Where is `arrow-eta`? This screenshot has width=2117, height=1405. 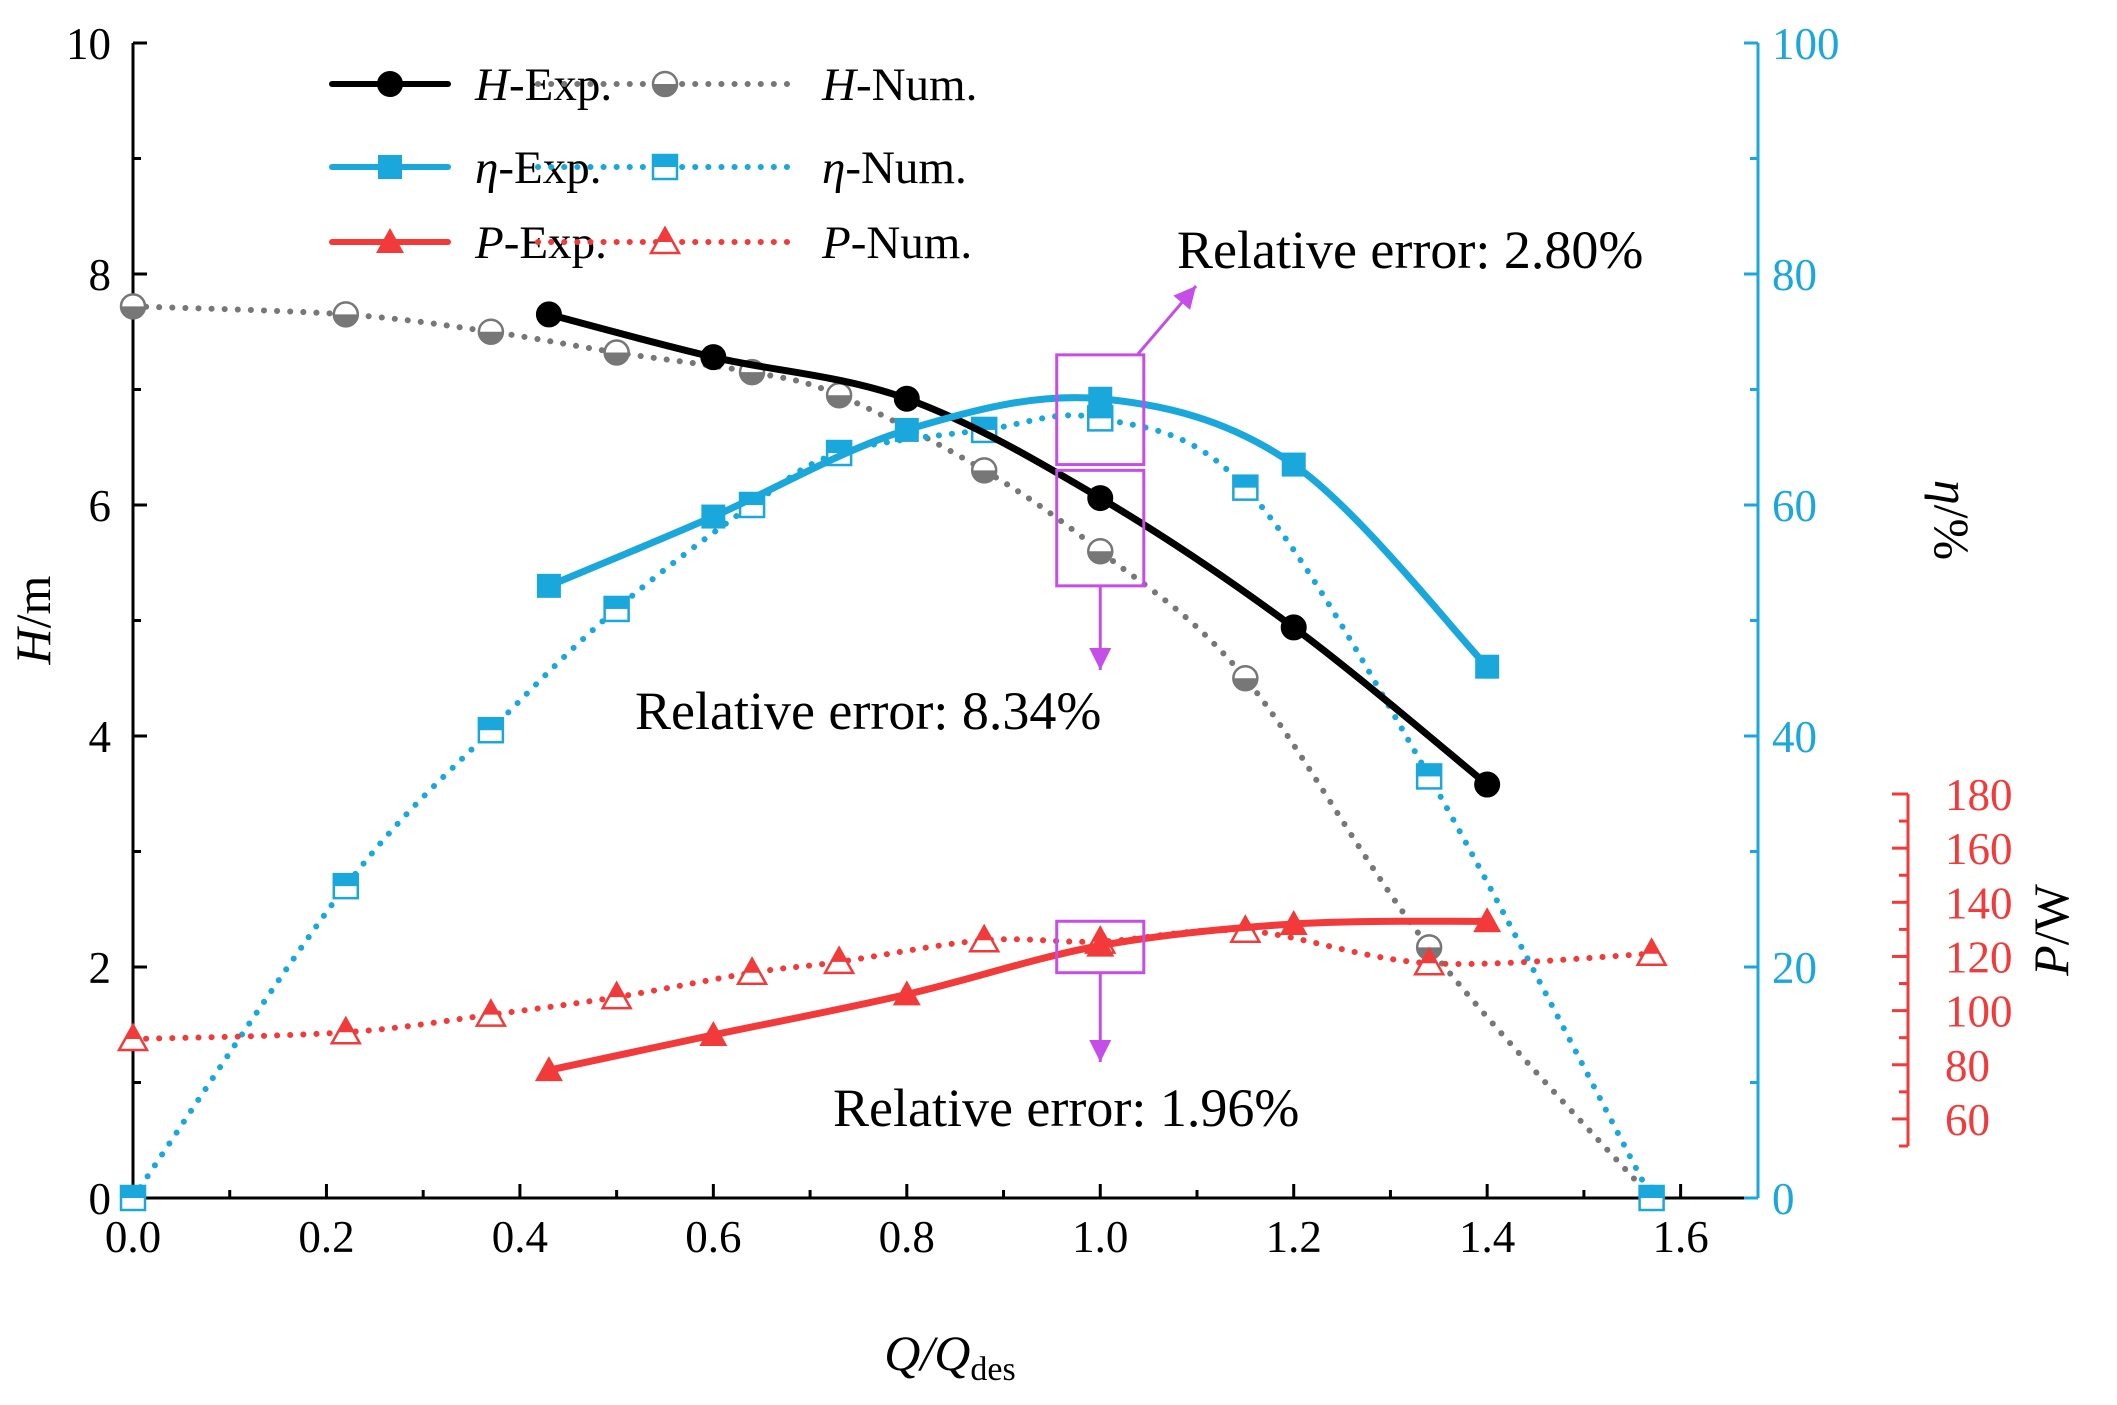
arrow-eta is located at coordinates (1167, 320).